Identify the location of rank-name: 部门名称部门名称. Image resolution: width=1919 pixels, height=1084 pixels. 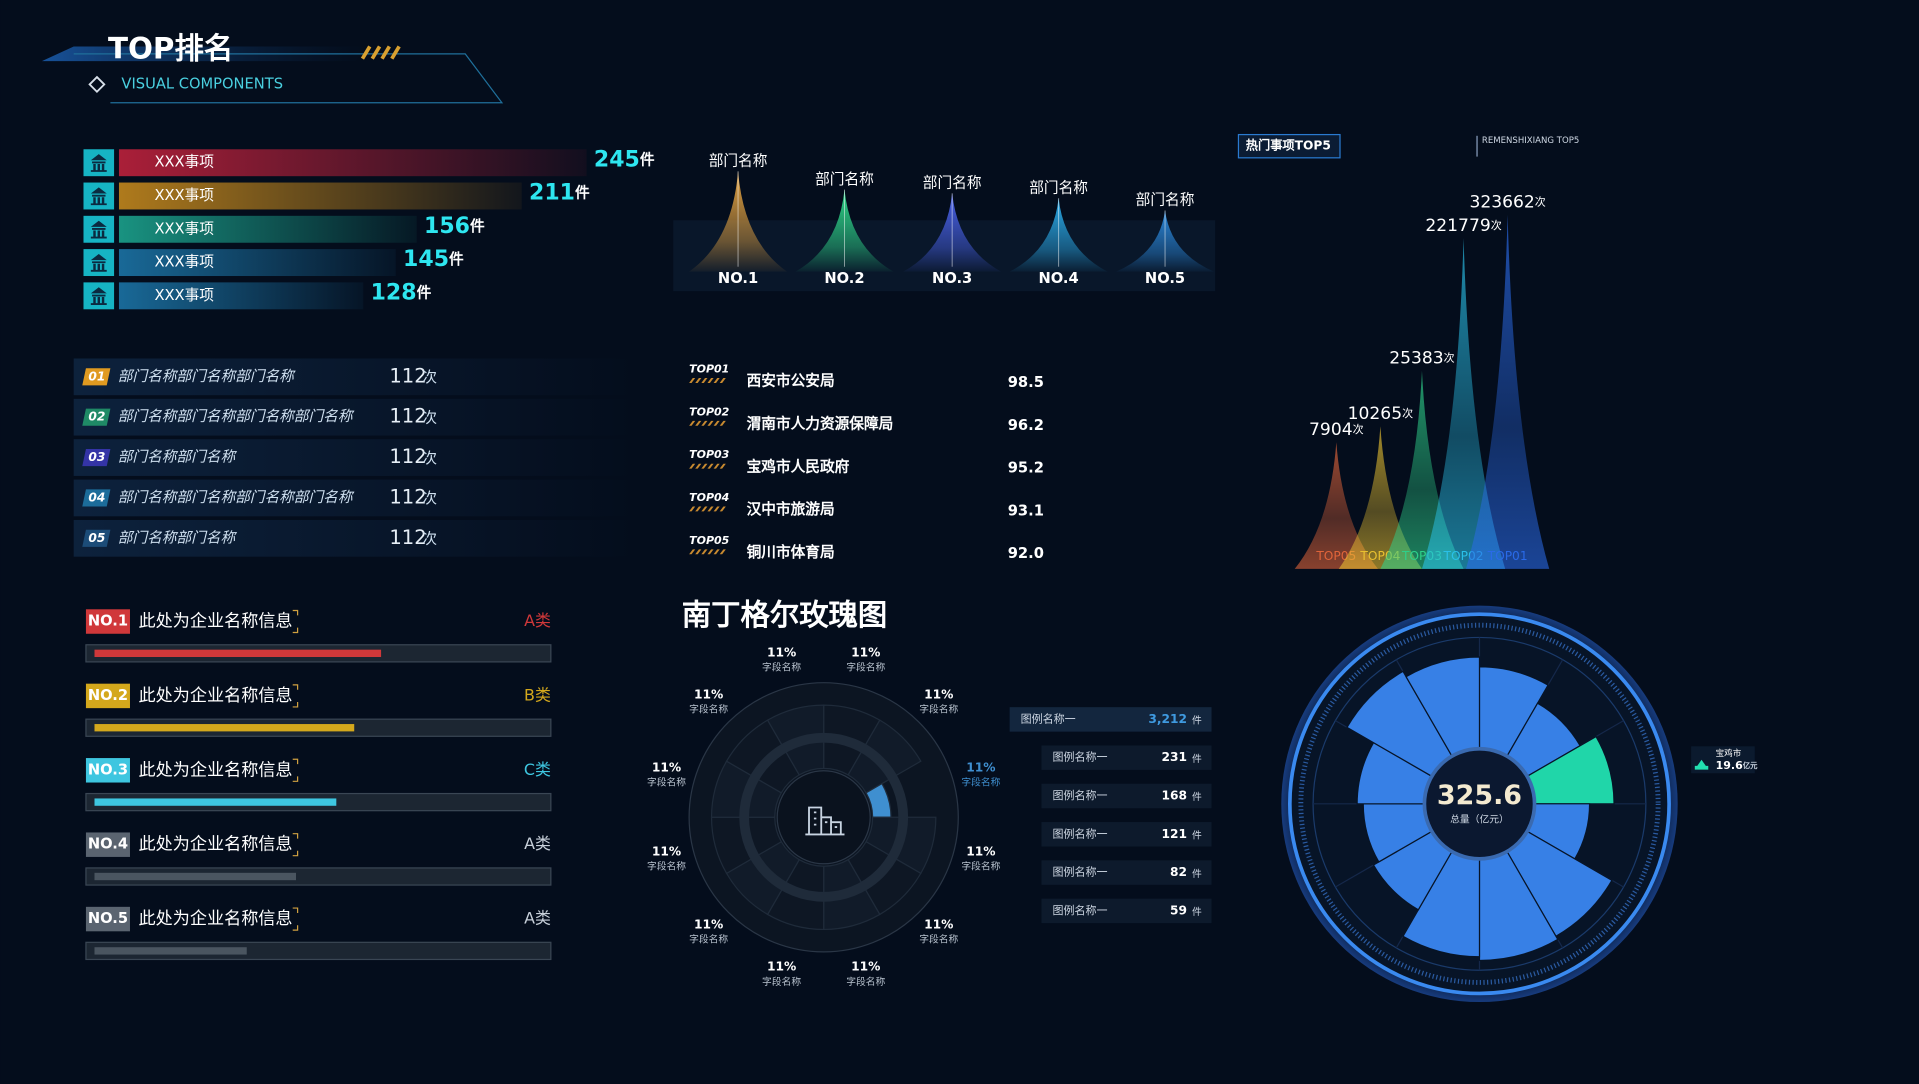
(178, 457).